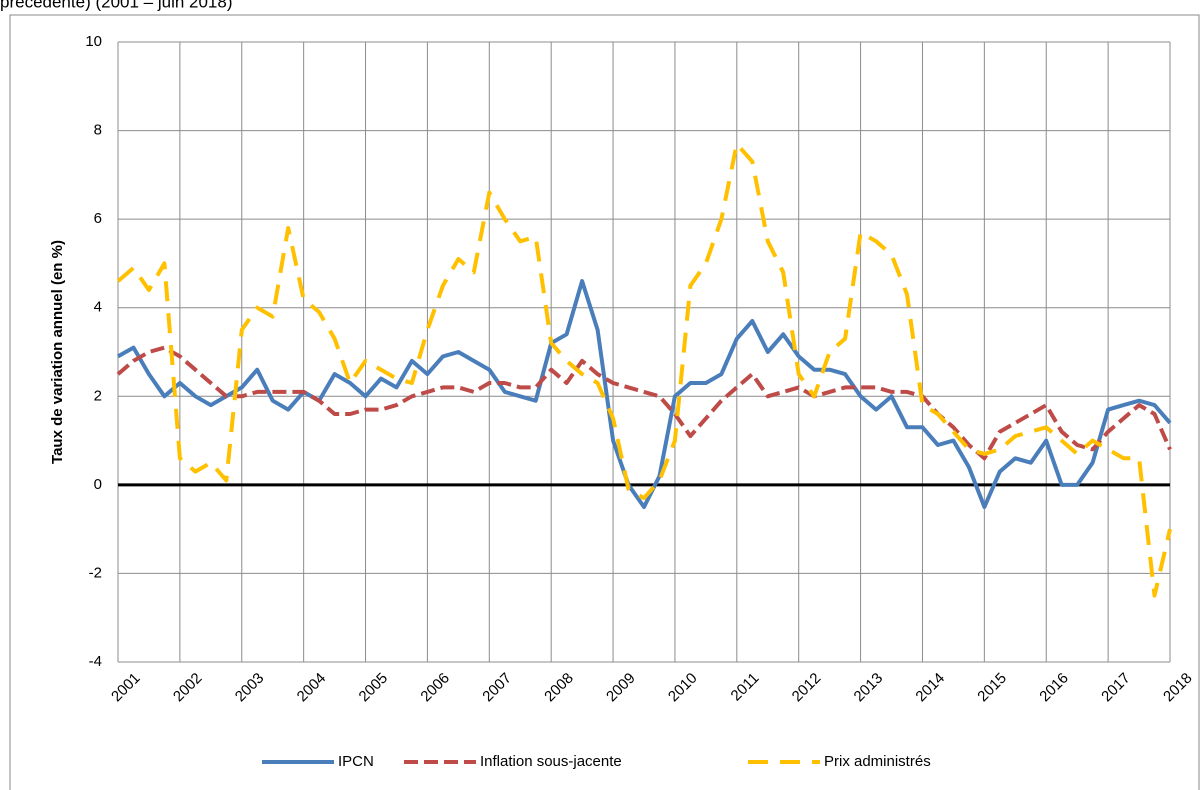 The width and height of the screenshot is (1200, 790). I want to click on y-tick-label: 4, so click(98, 307).